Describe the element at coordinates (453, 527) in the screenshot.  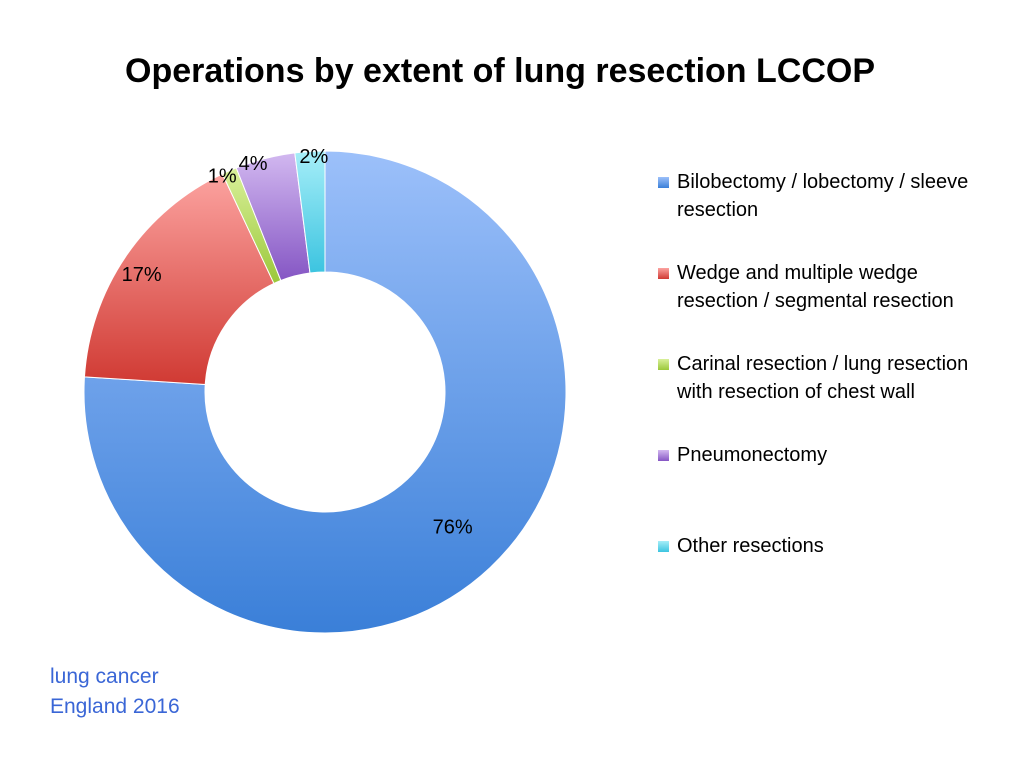
I see `data-label-bilobectomy-lobectomy-sleeve-resection: 76%` at that location.